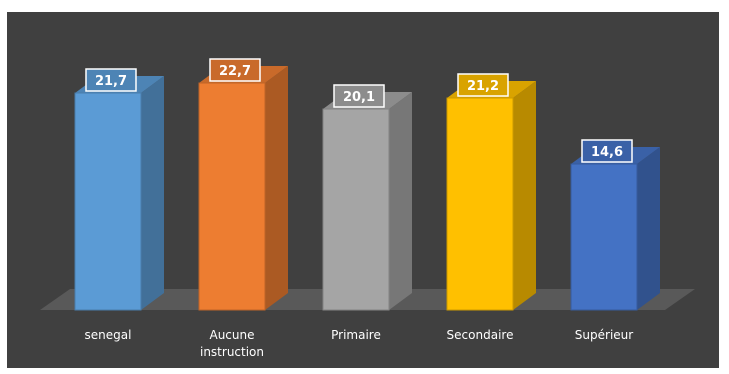  Describe the element at coordinates (232, 343) in the screenshot. I see `category-label-2: Aucune instruction` at that location.